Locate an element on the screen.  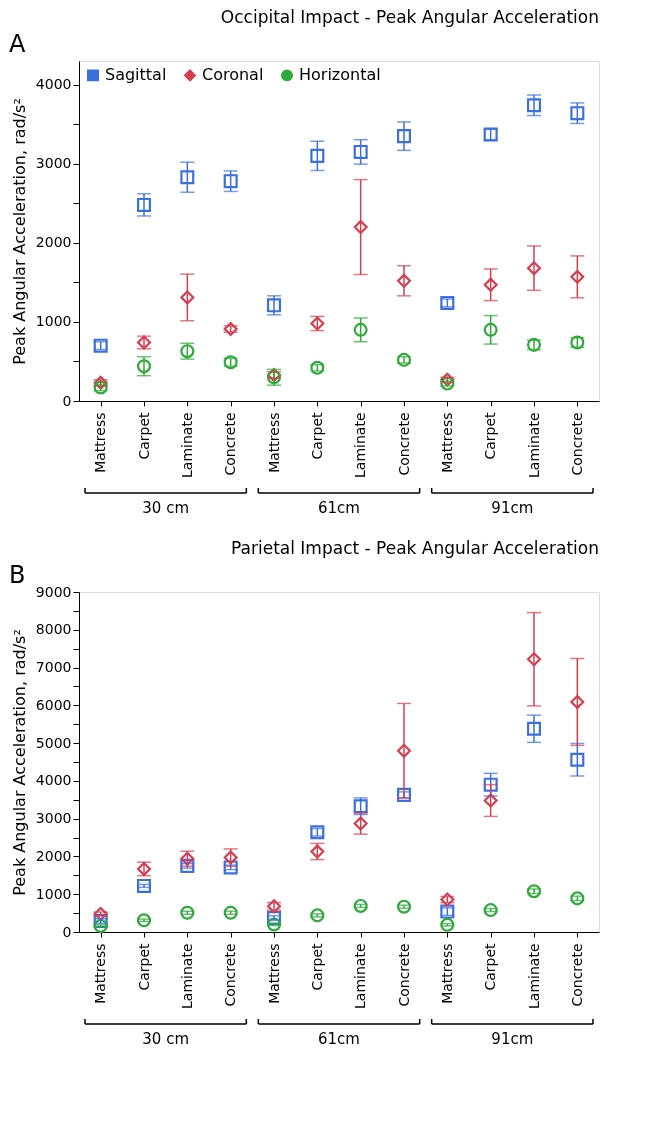
legend-label: Sagittal is located at coordinates (136, 75).